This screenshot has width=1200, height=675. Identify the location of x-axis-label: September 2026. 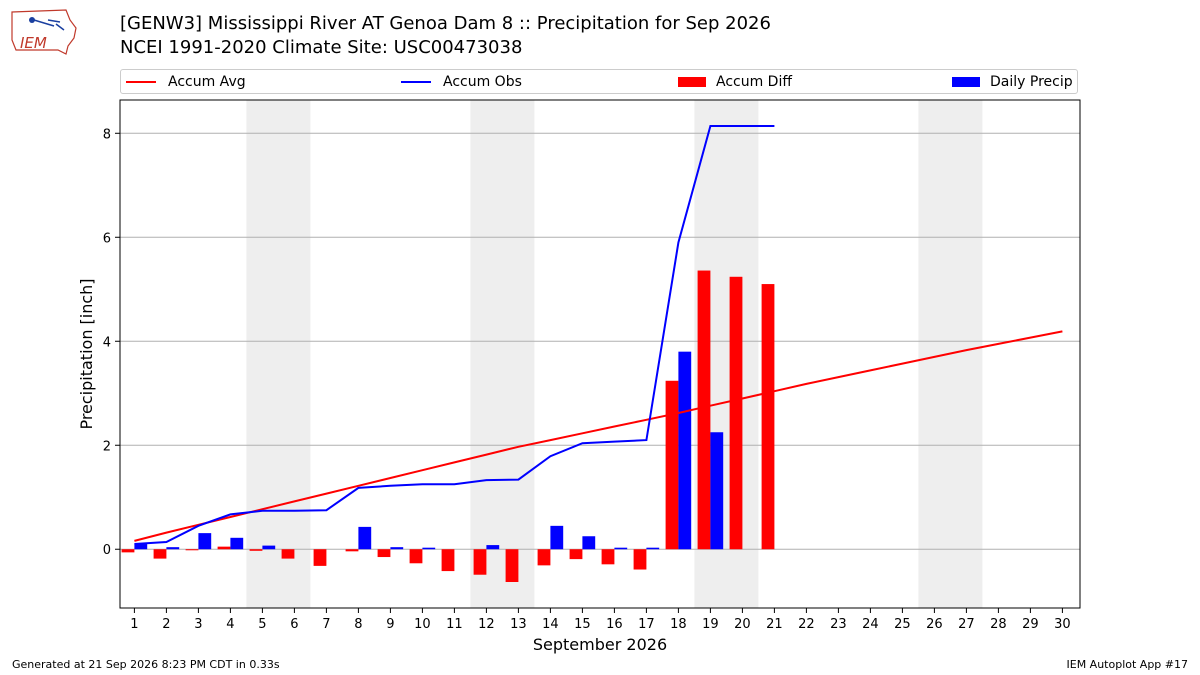
(600, 644).